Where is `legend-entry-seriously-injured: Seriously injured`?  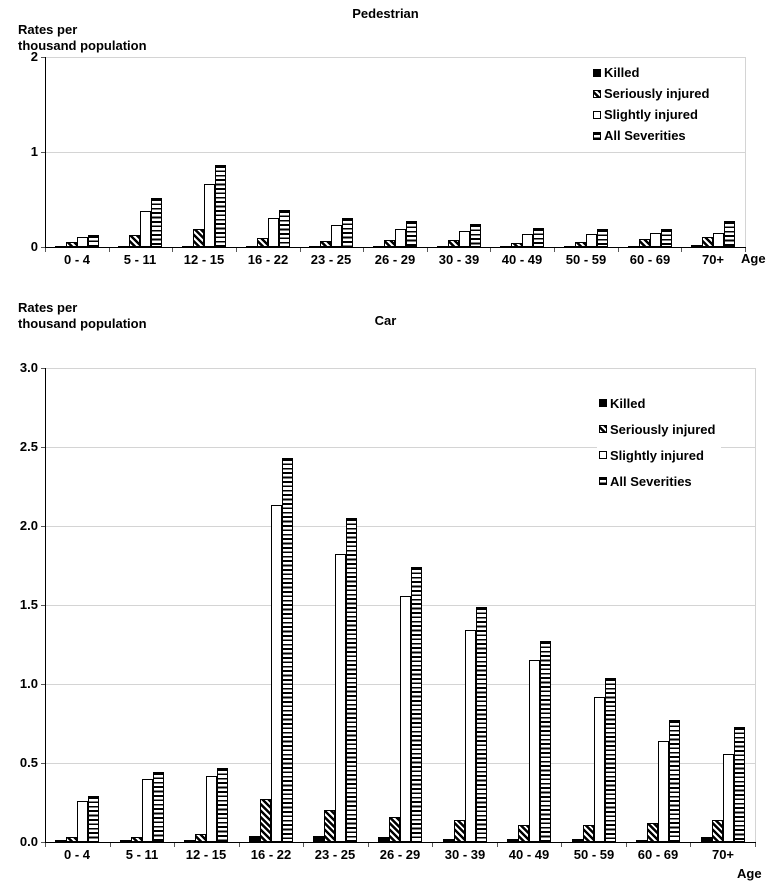 legend-entry-seriously-injured: Seriously injured is located at coordinates (657, 429).